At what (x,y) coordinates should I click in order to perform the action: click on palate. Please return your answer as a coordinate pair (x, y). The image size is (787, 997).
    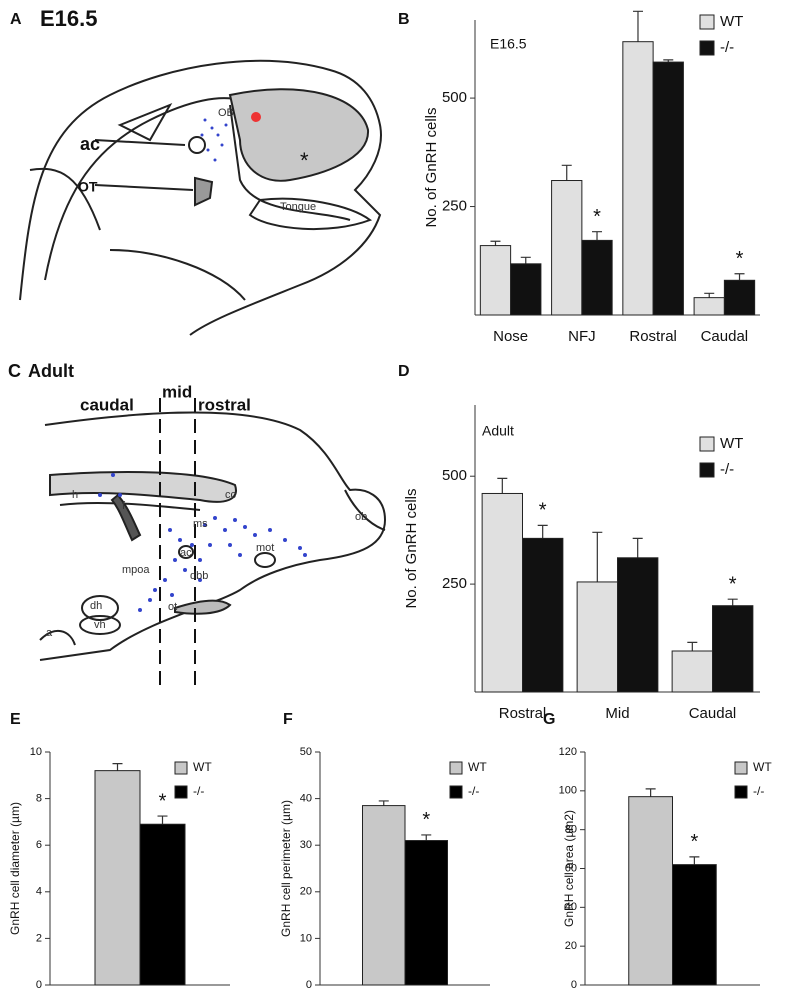
    Looking at the image, I should click on (290, 162).